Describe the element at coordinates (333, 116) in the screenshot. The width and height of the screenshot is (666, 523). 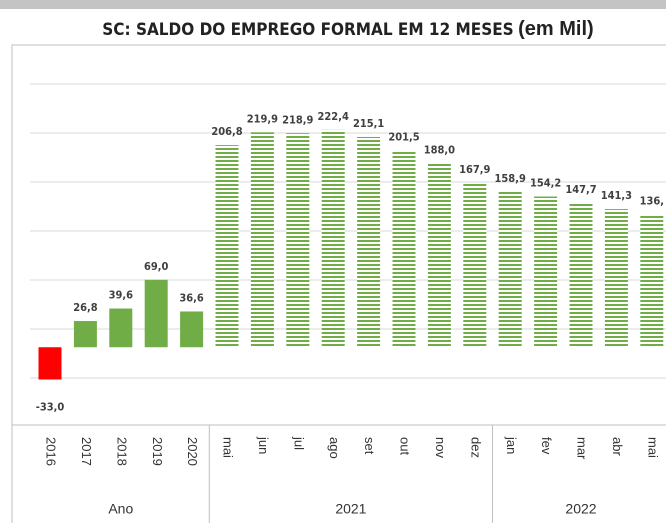
I see `value-label: 222,4` at that location.